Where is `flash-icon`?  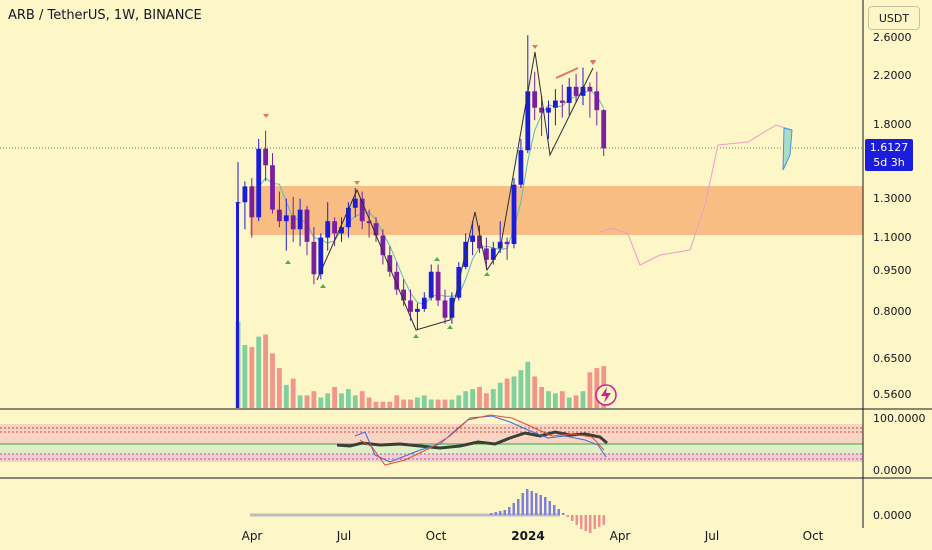
flash-icon is located at coordinates (606, 395).